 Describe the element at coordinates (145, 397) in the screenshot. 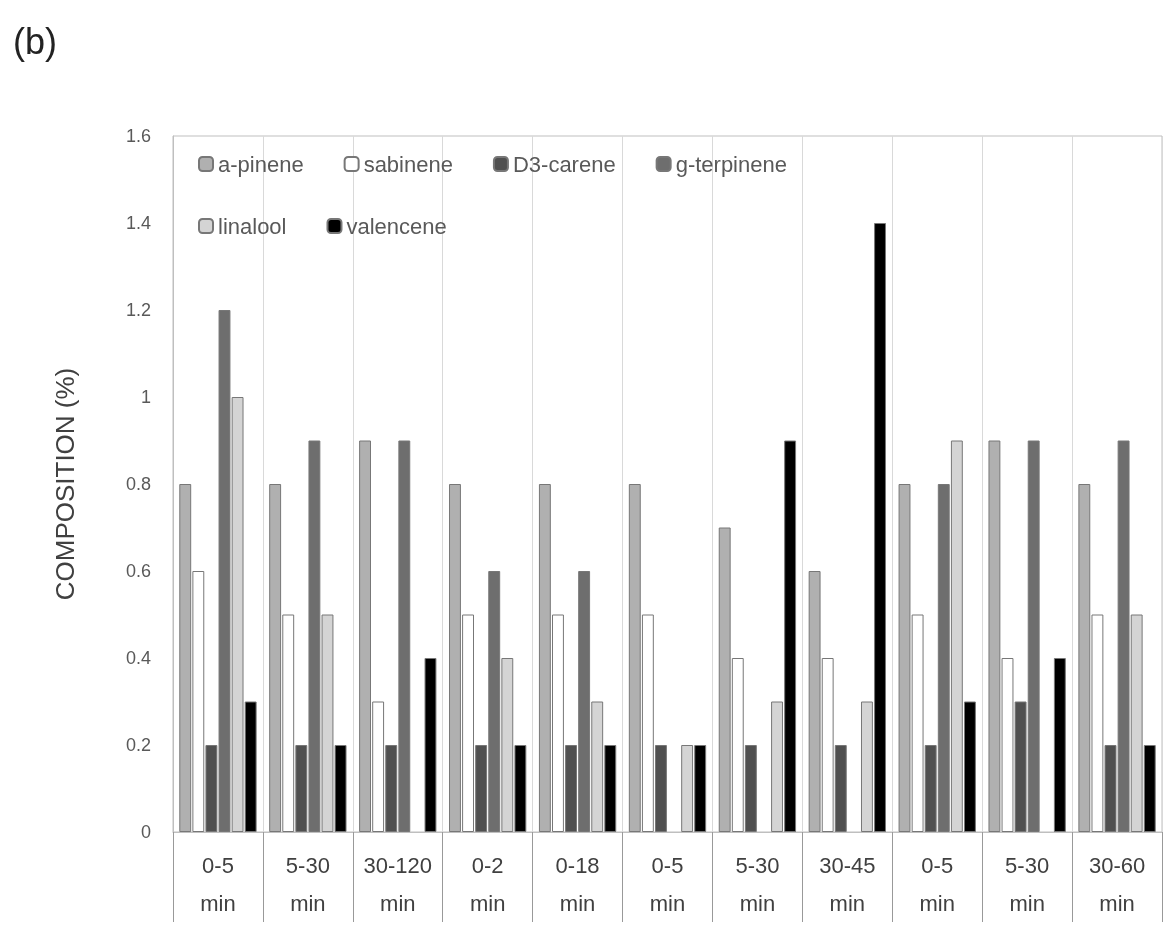

I see `y-tick-label: 1` at that location.